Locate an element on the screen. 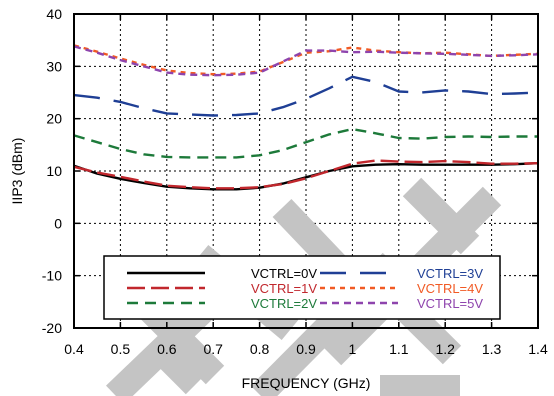 This screenshot has height=396, width=554. y-tick-label: 0 is located at coordinates (58, 223).